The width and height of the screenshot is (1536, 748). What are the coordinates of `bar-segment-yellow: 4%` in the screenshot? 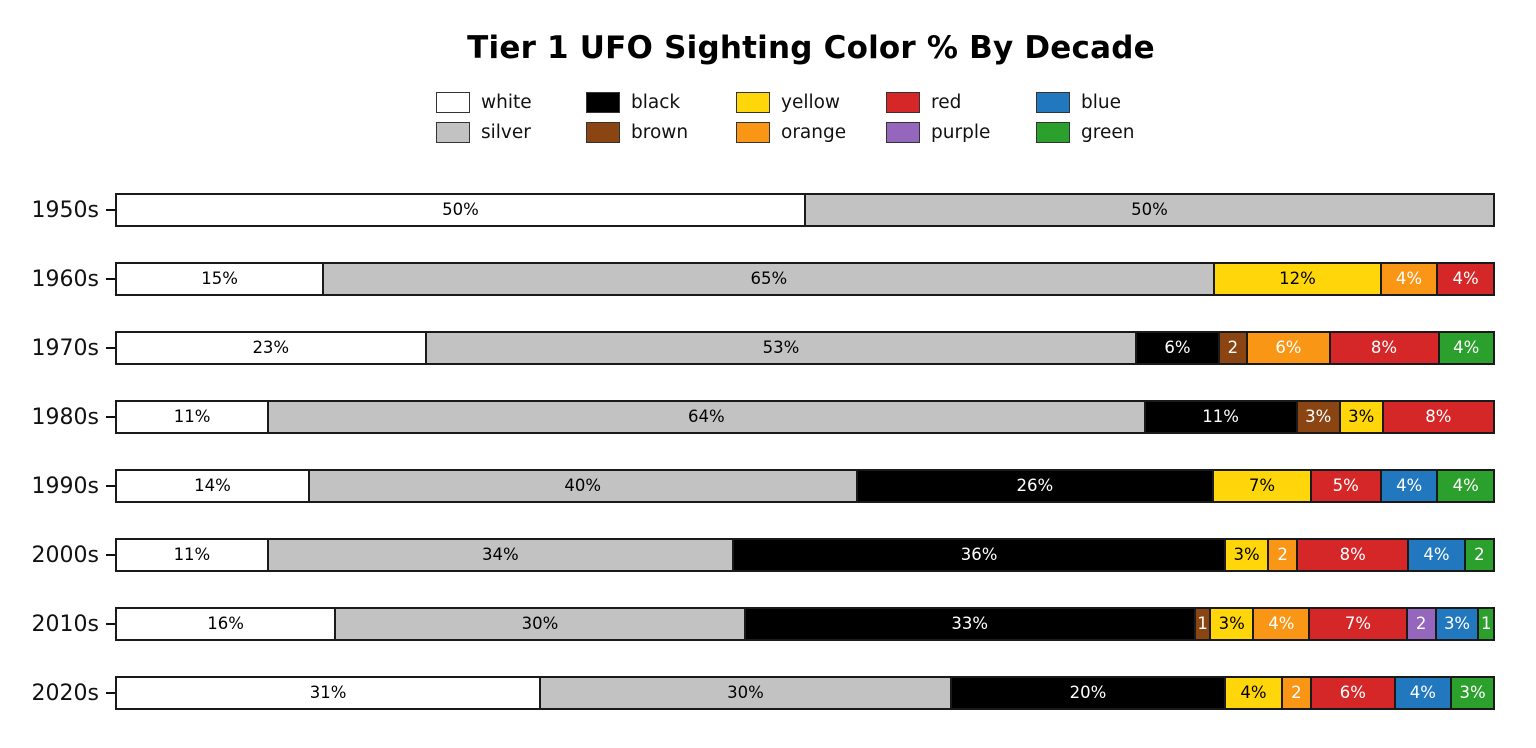 It's located at (1252, 693).